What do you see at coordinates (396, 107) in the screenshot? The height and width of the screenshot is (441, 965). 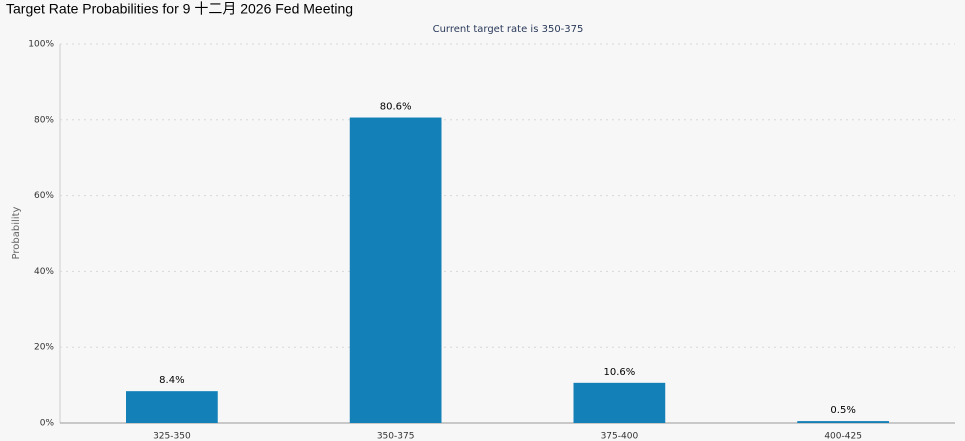 I see `value-label: 80.6%` at bounding box center [396, 107].